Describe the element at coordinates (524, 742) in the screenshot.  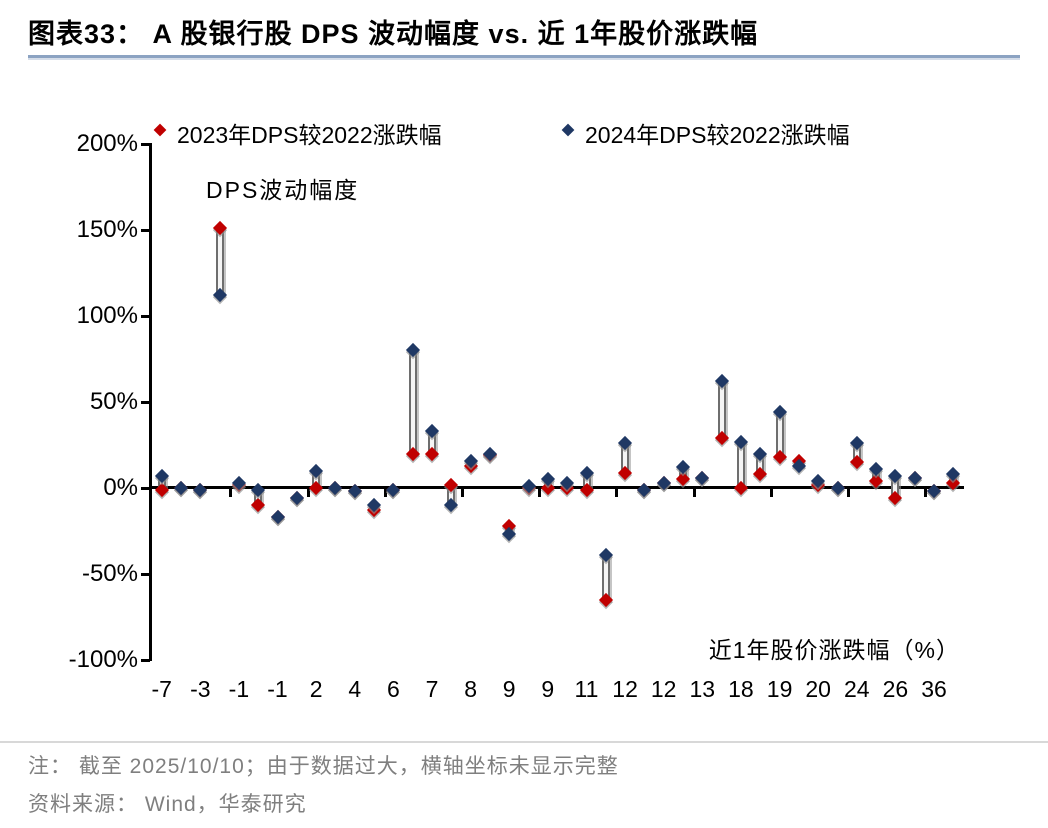
I see `notes-divider` at that location.